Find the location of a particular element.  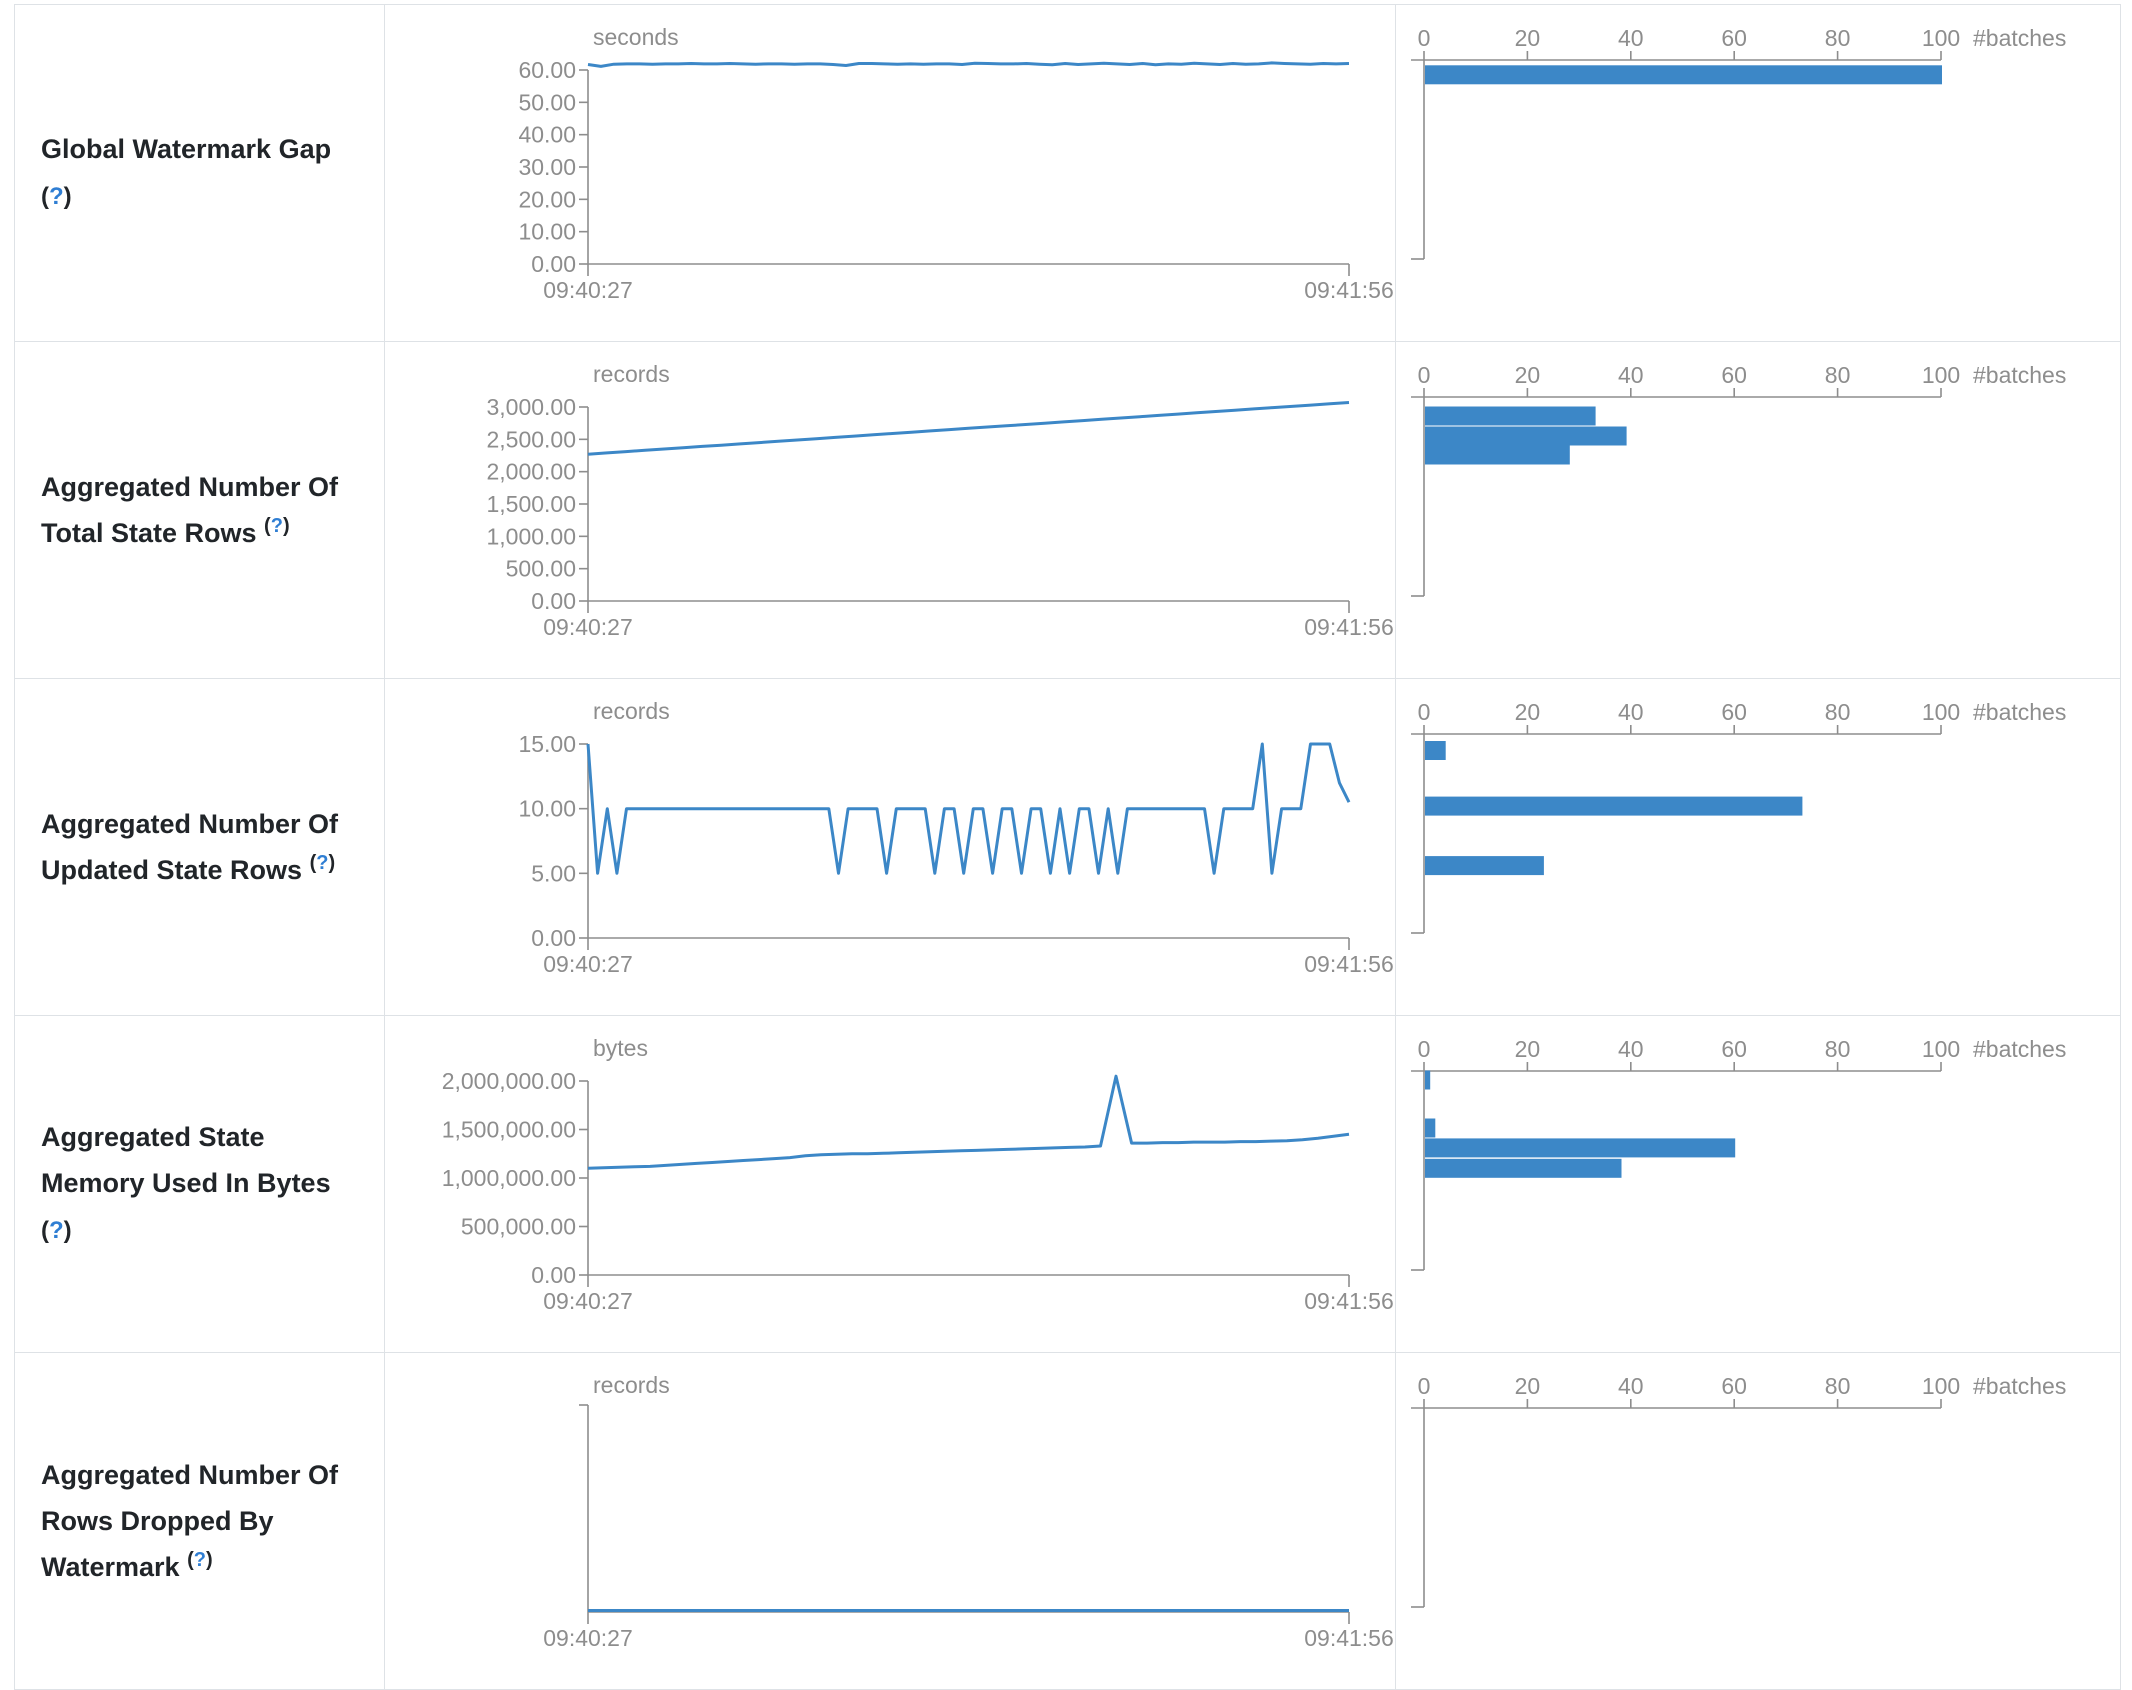

svg-text: 1,000.00 is located at coordinates (531, 536).